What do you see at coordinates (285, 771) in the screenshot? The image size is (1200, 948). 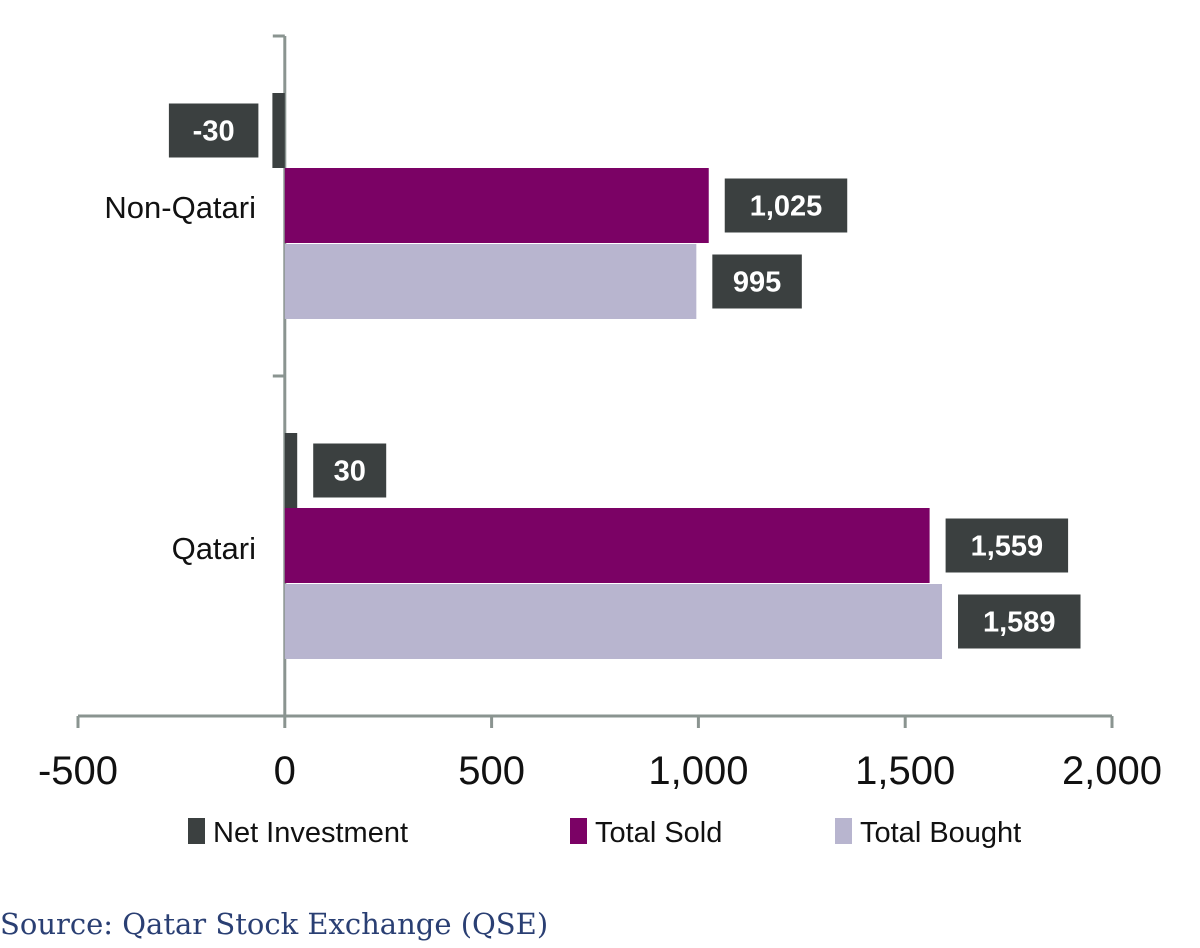 I see `x-tick-label: 0` at bounding box center [285, 771].